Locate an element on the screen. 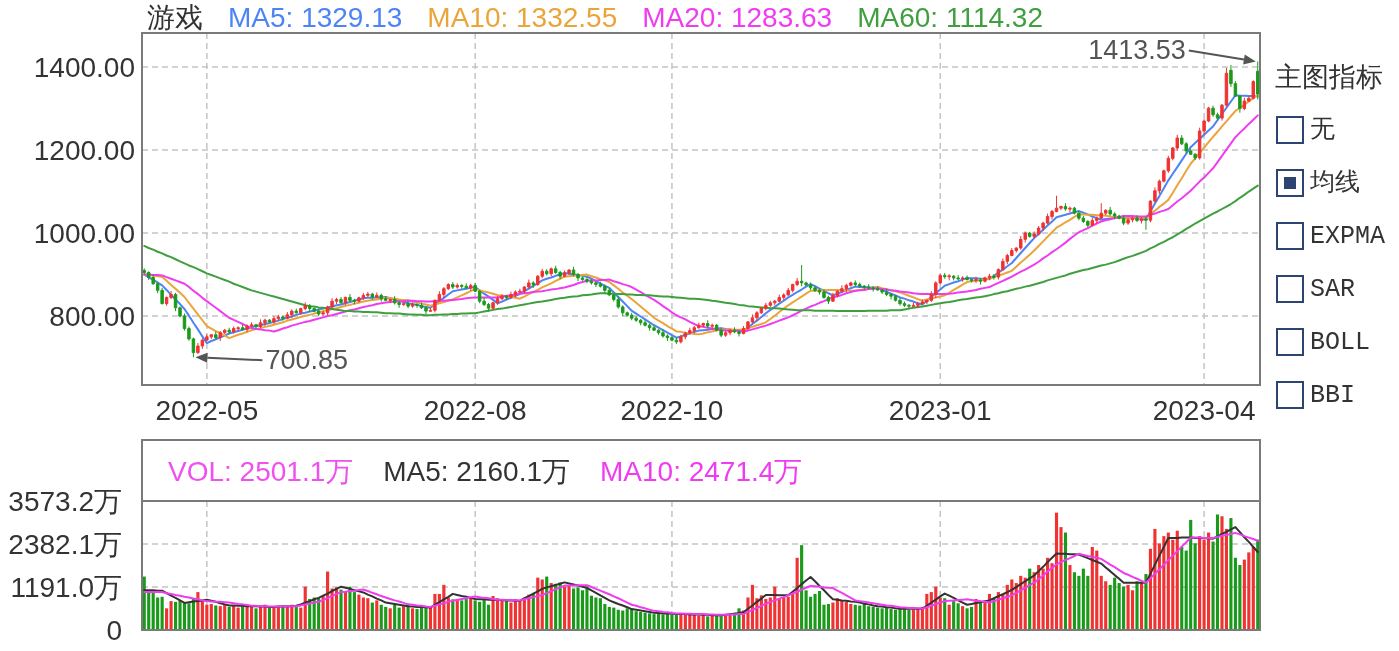 This screenshot has height=651, width=1399. x-tick-label: 2023-01 is located at coordinates (940, 410).